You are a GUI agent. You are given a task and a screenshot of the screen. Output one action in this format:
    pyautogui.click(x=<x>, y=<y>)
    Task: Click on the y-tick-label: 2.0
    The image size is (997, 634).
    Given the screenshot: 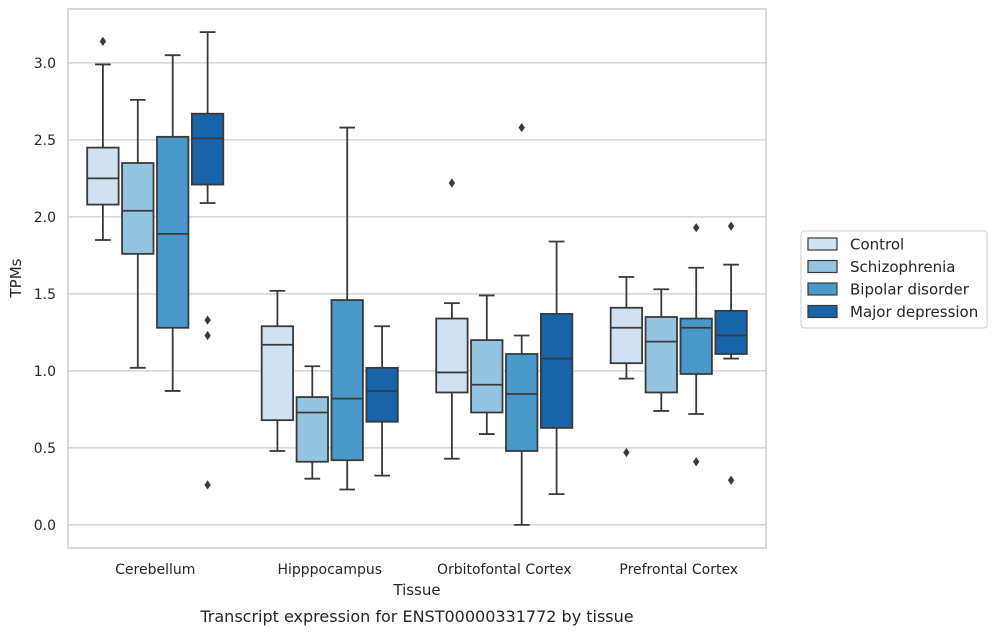 What is the action you would take?
    pyautogui.click(x=45, y=218)
    